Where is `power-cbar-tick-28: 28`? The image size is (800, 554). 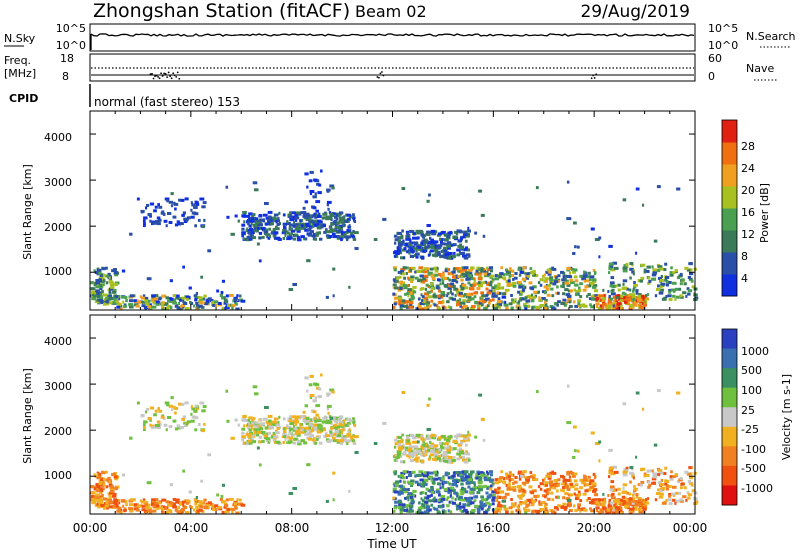
power-cbar-tick-28: 28 is located at coordinates (748, 146).